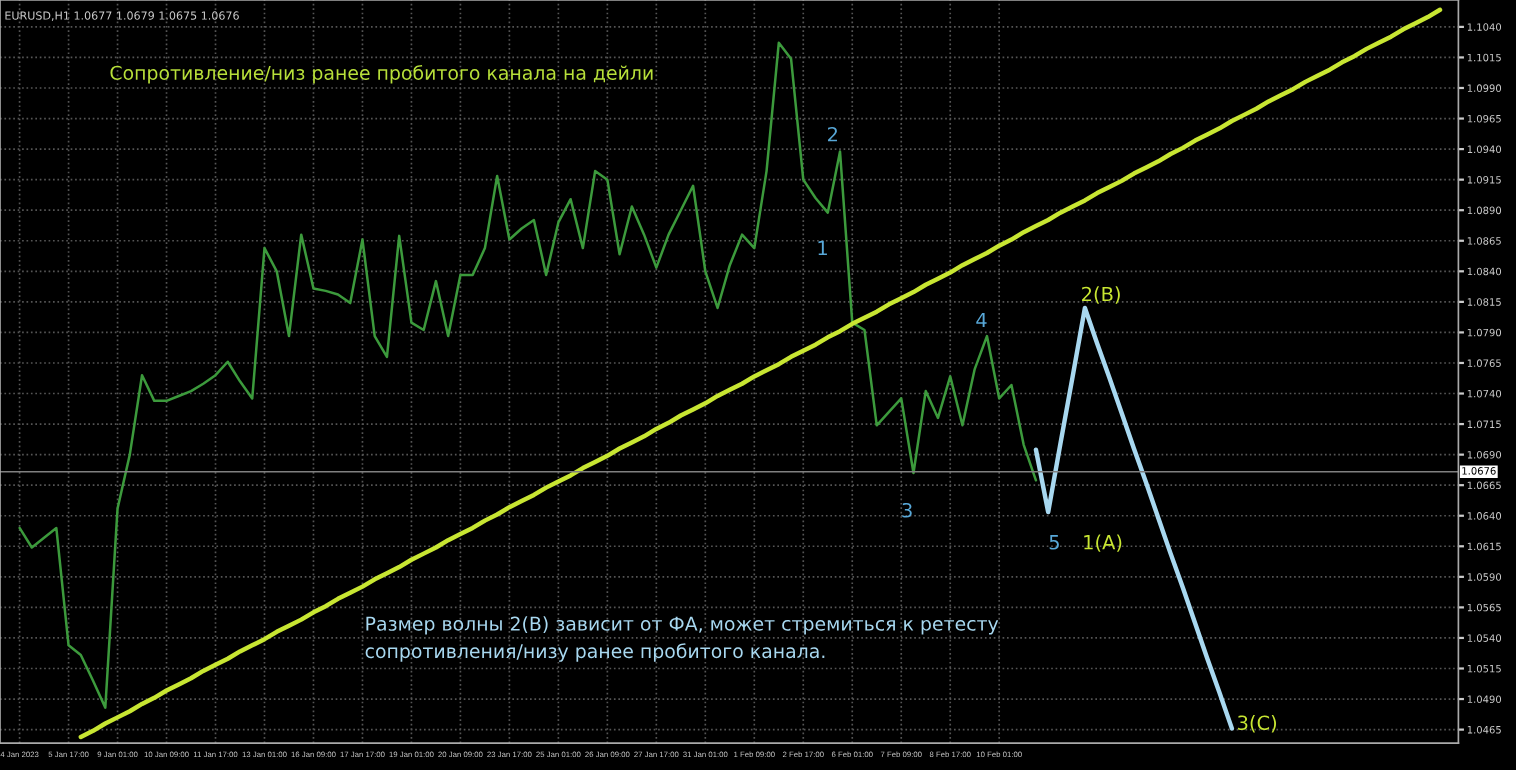 This screenshot has height=770, width=1516. Describe the element at coordinates (381, 74) in the screenshot. I see `text: Сопротивление/низ ранее пробитого канала на дейли` at that location.